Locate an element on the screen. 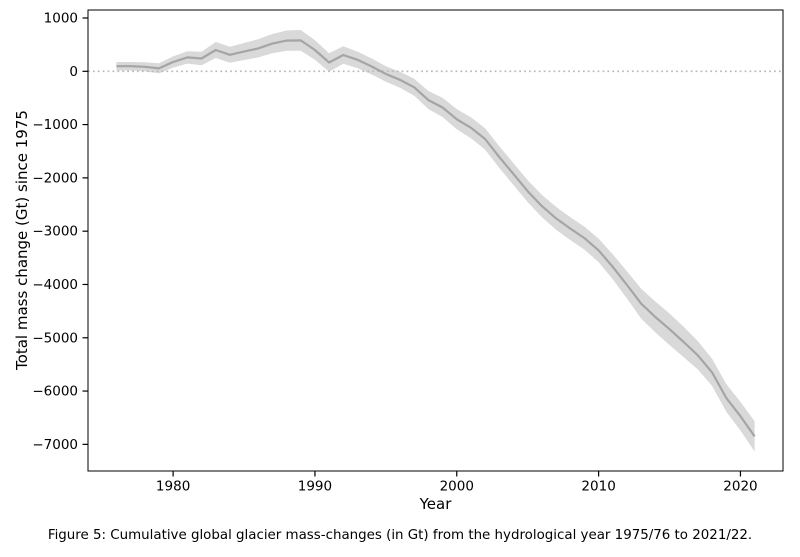 This screenshot has height=557, width=800. x-tick-label-2010: 2010 is located at coordinates (598, 487).